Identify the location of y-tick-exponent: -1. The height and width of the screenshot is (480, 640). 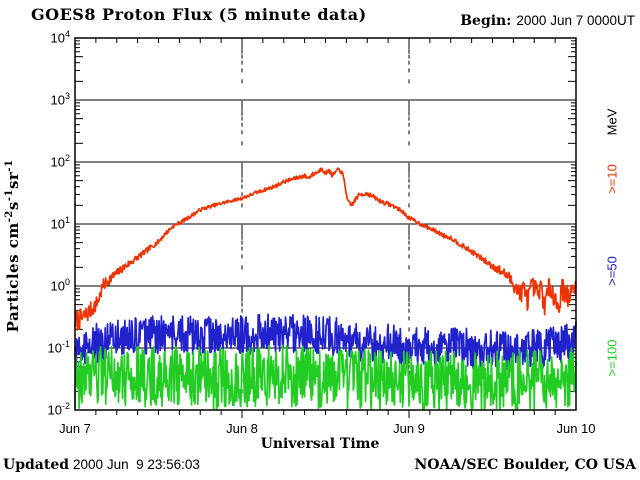
(65, 344).